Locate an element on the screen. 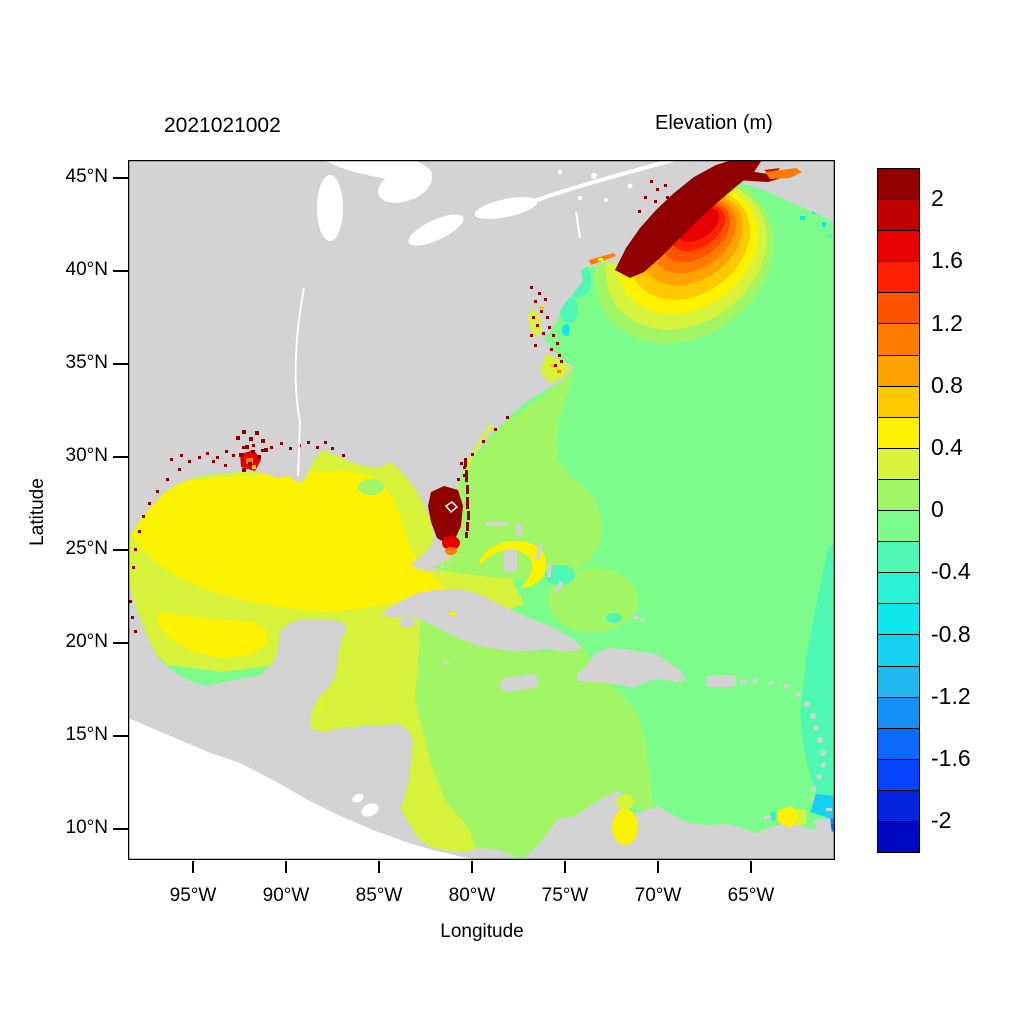  y-tick-label: 40°N is located at coordinates (86, 269).